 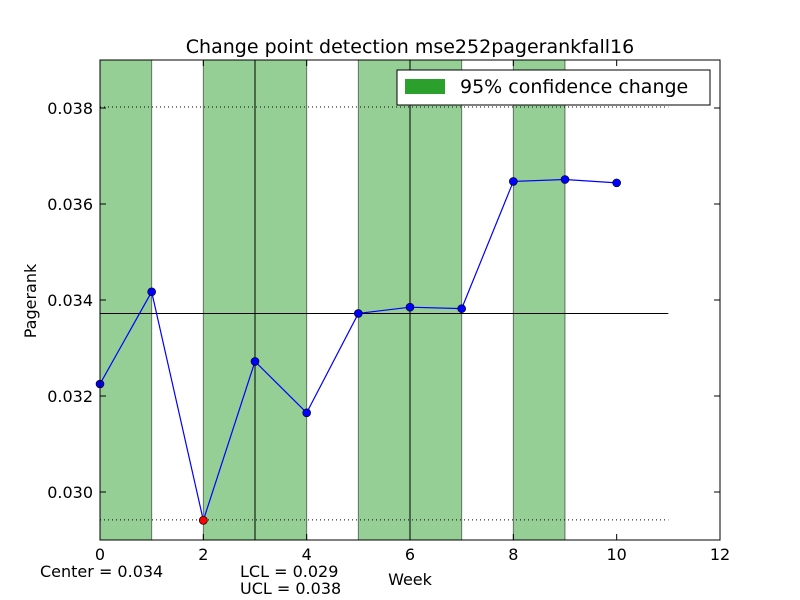 I want to click on legend: 95% confidence change, so click(x=553, y=87).